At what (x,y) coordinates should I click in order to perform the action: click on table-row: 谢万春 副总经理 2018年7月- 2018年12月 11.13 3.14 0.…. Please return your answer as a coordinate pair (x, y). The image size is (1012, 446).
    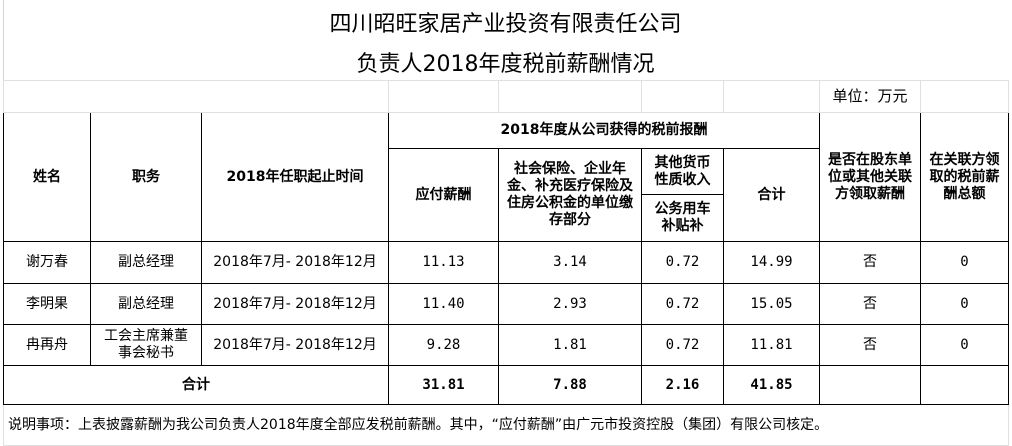
    Looking at the image, I should click on (506, 262).